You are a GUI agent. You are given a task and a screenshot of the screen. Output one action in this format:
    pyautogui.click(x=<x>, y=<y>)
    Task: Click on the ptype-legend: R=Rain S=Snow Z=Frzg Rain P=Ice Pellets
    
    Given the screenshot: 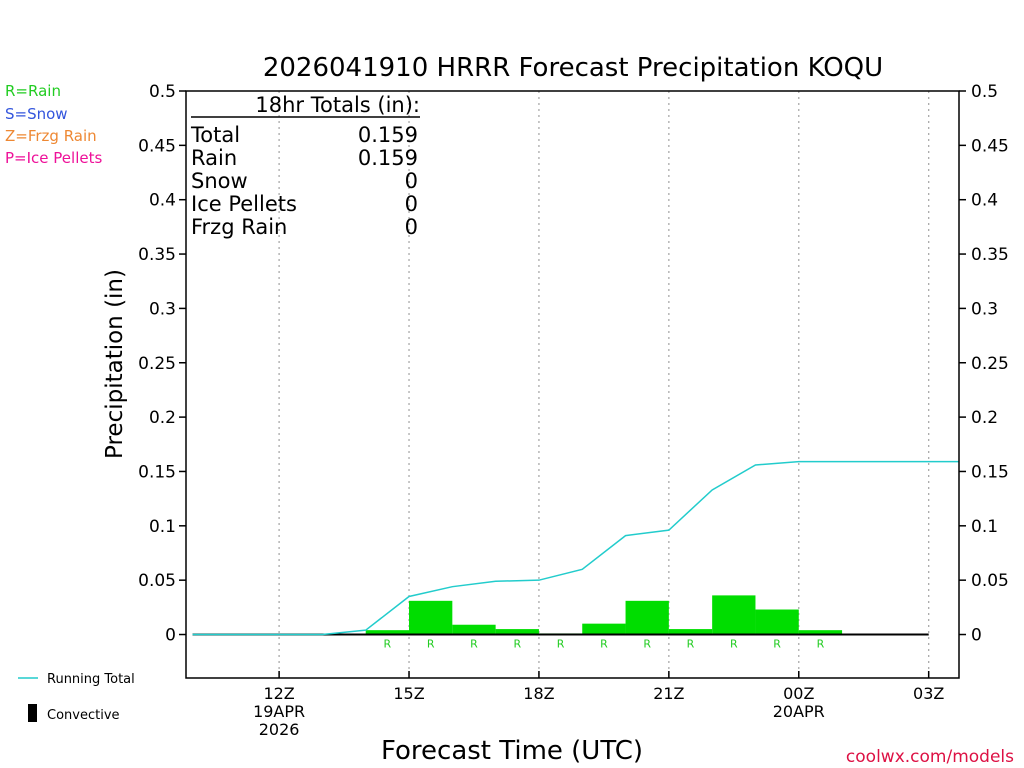 What is the action you would take?
    pyautogui.click(x=53, y=124)
    